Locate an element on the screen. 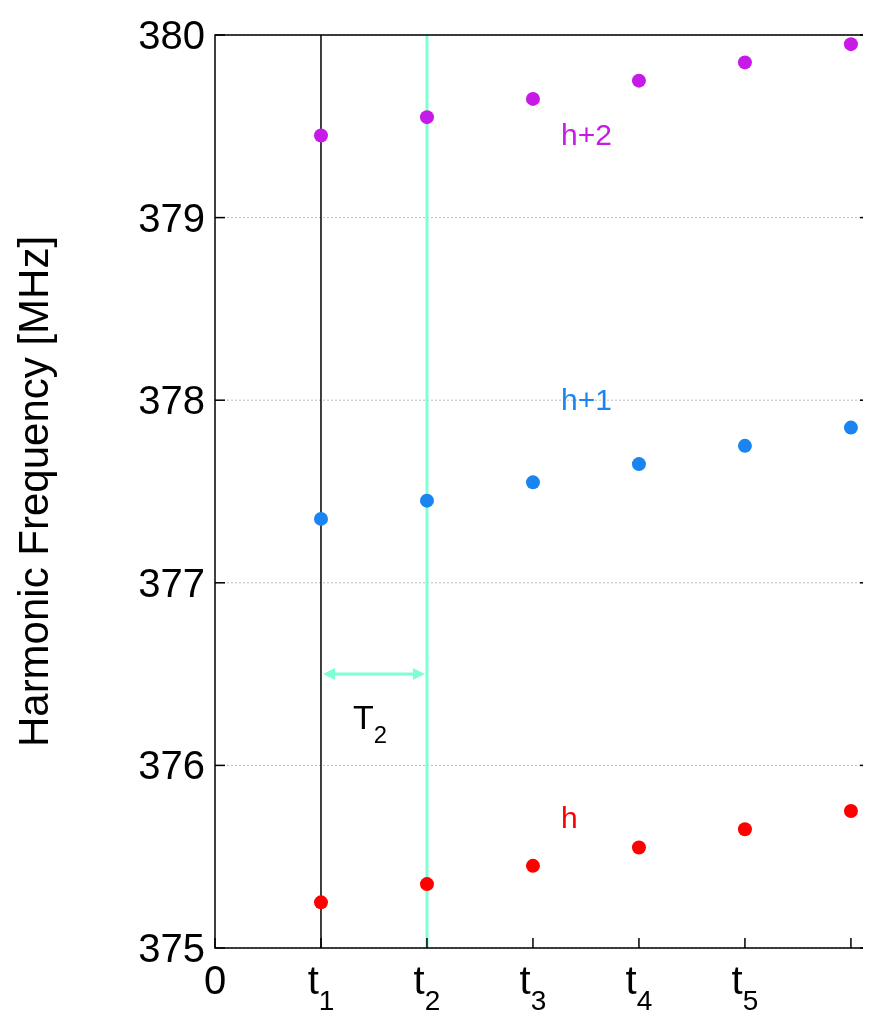 This screenshot has width=871, height=1035. y-tick-label: 376 is located at coordinates (171, 765).